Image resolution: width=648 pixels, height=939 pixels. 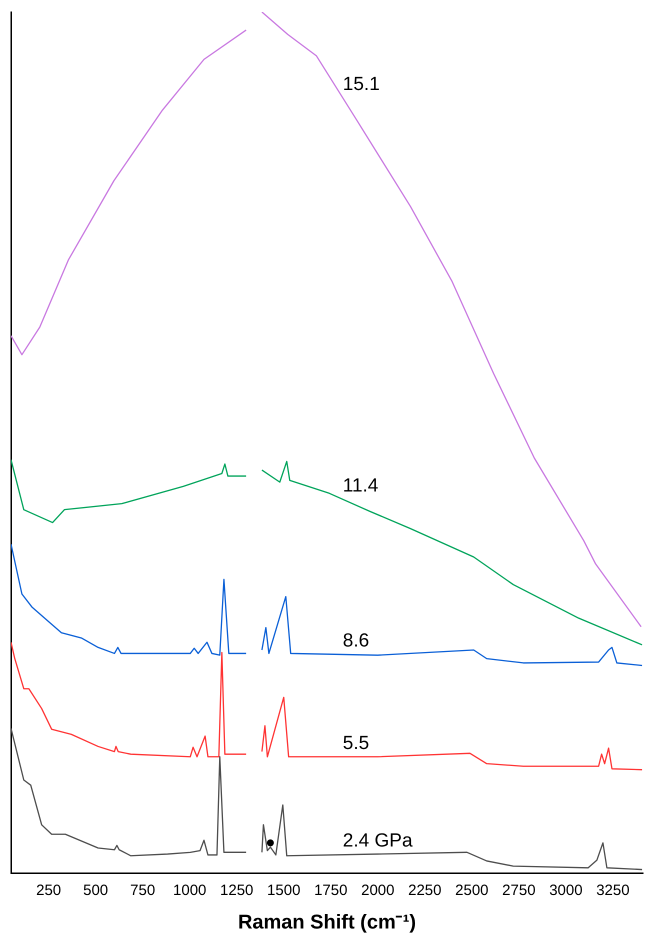 What do you see at coordinates (189, 891) in the screenshot?
I see `x-tick-label: 1000` at bounding box center [189, 891].